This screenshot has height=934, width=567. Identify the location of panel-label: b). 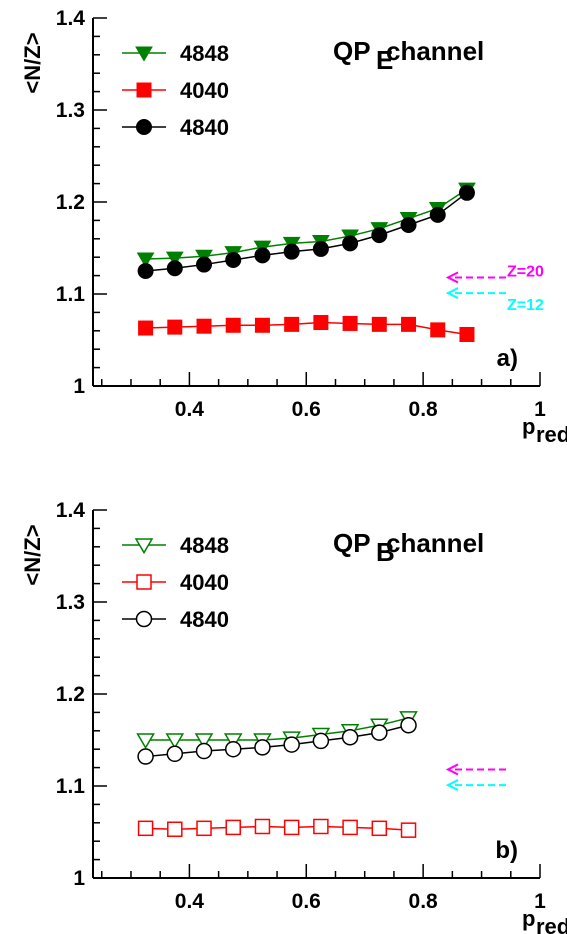
(506, 850).